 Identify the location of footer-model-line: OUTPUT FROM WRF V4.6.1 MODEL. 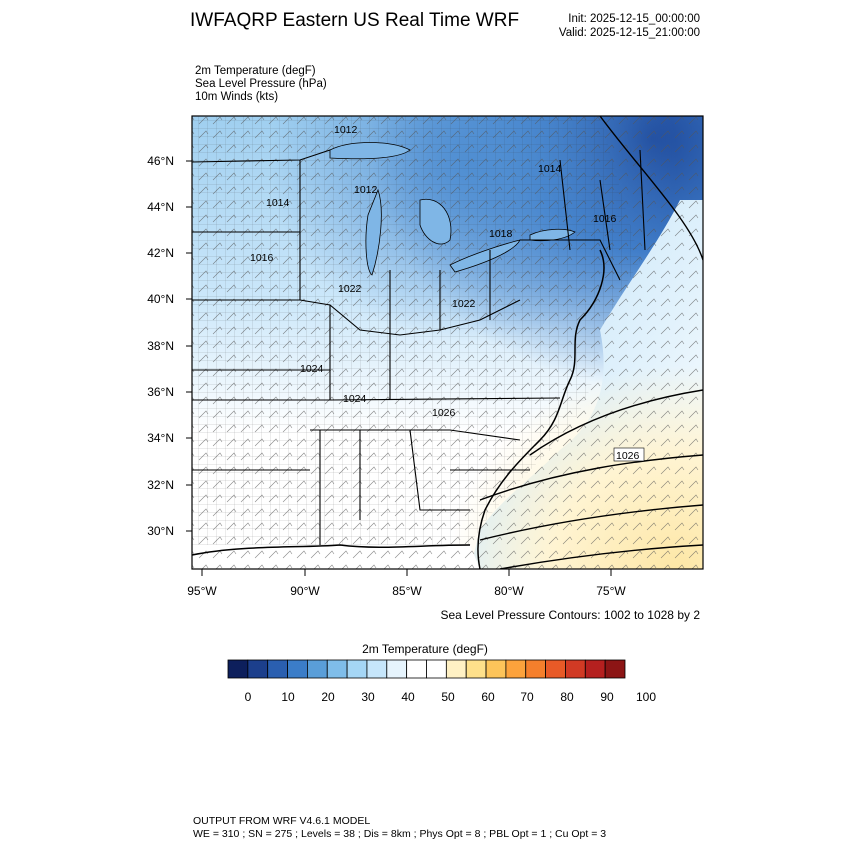
(282, 821).